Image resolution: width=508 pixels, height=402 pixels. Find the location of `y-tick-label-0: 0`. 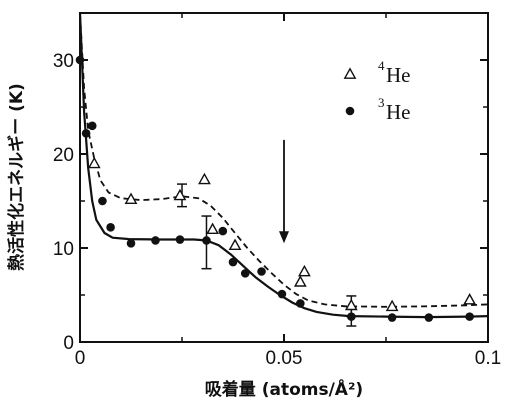

y-tick-label-0: 0 is located at coordinates (68, 343).